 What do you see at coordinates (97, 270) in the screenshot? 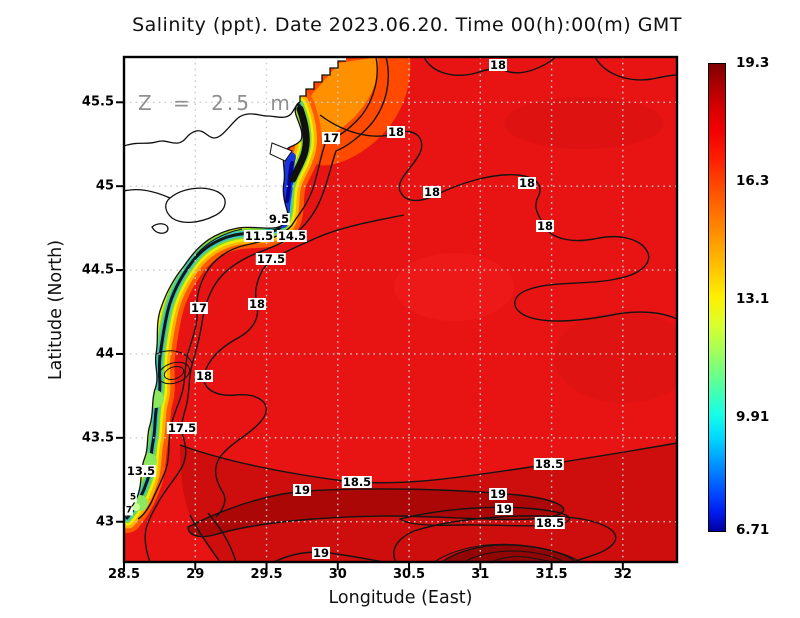
I see `y-tick-label: 44.5` at bounding box center [97, 270].